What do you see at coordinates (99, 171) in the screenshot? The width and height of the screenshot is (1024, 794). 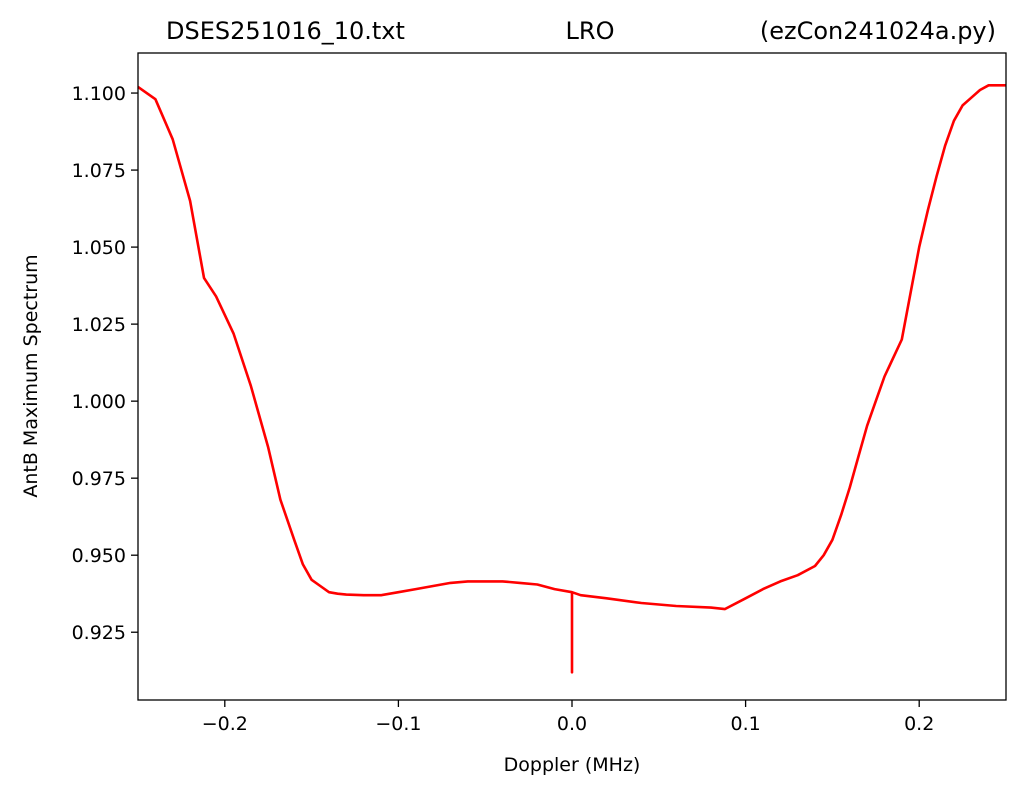 I see `y-tick-label: 1.075` at bounding box center [99, 171].